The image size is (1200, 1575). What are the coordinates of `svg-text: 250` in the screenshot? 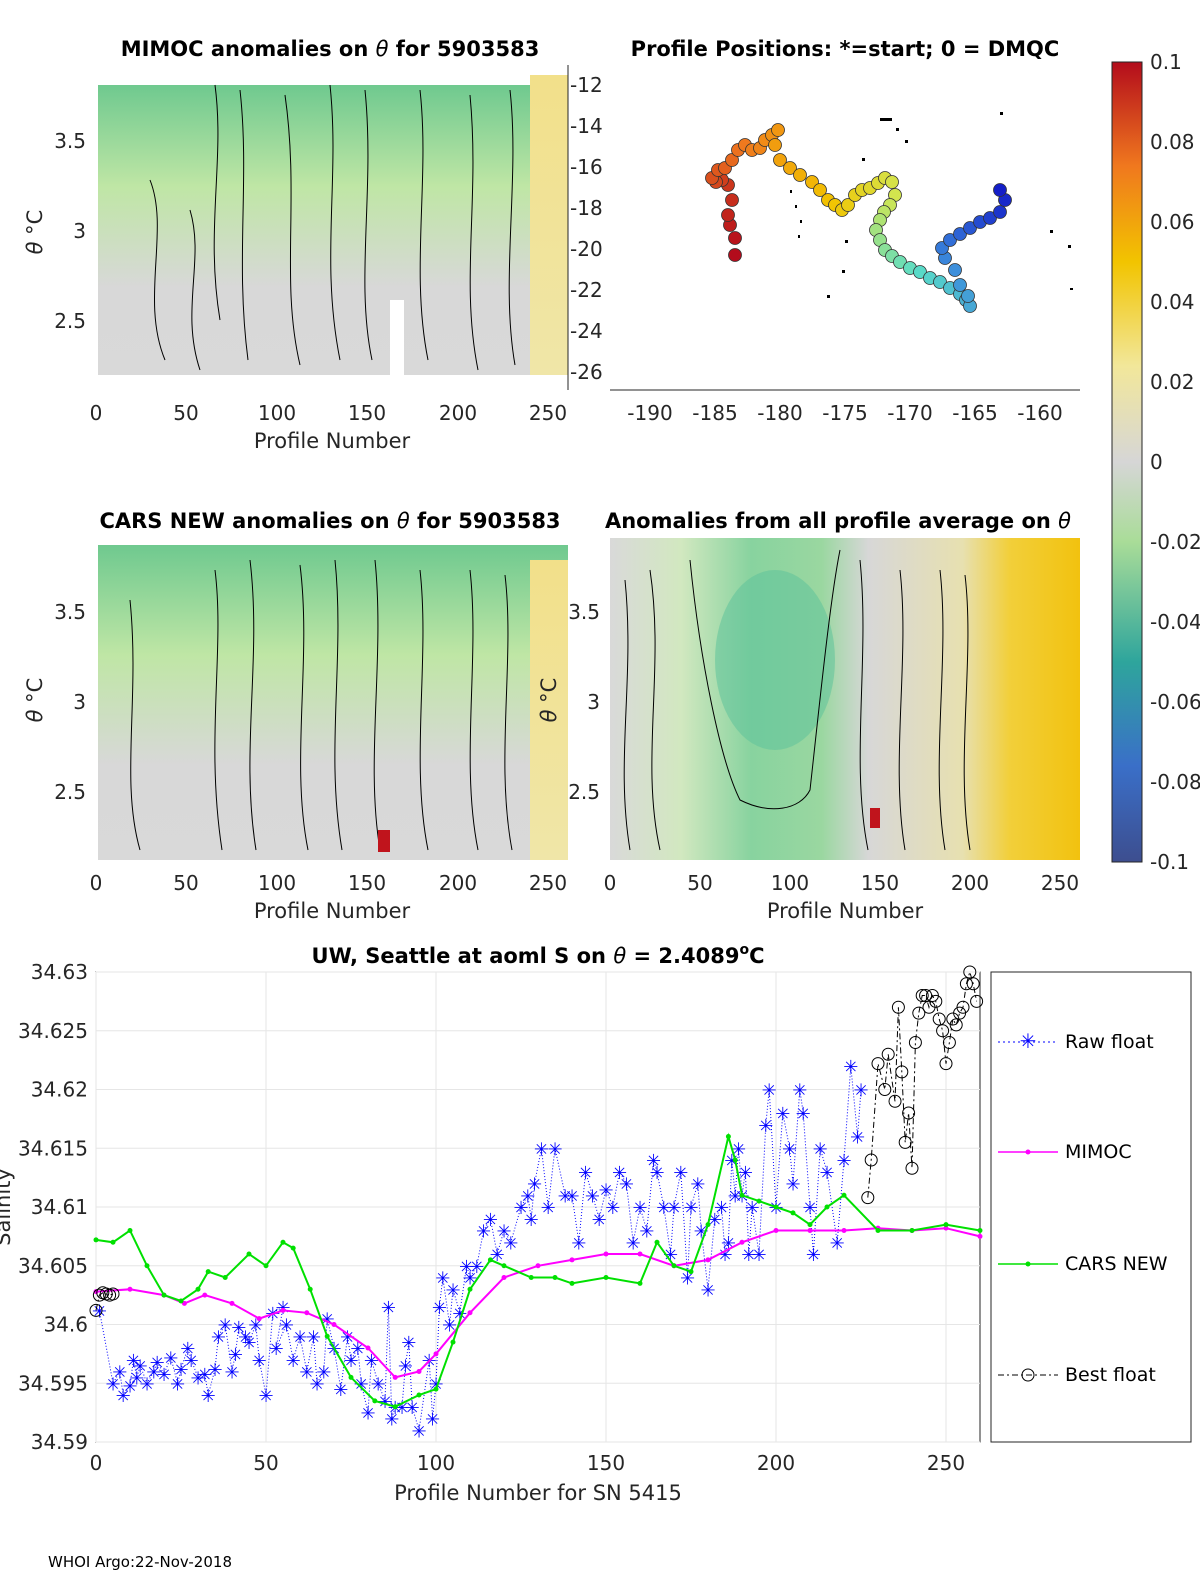 It's located at (1060, 883).